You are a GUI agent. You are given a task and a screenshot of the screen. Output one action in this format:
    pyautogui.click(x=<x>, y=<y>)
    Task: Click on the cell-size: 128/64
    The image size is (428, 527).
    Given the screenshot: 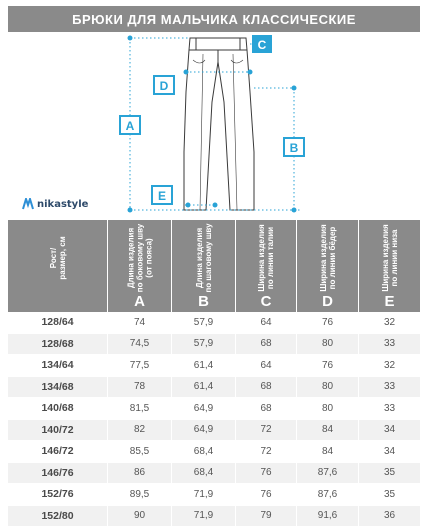 What is the action you would take?
    pyautogui.click(x=58, y=322)
    